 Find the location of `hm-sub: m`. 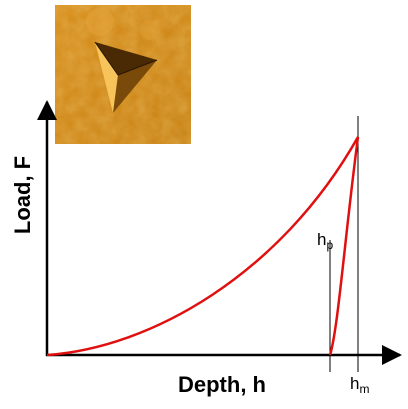

hm-sub: m is located at coordinates (364, 389).